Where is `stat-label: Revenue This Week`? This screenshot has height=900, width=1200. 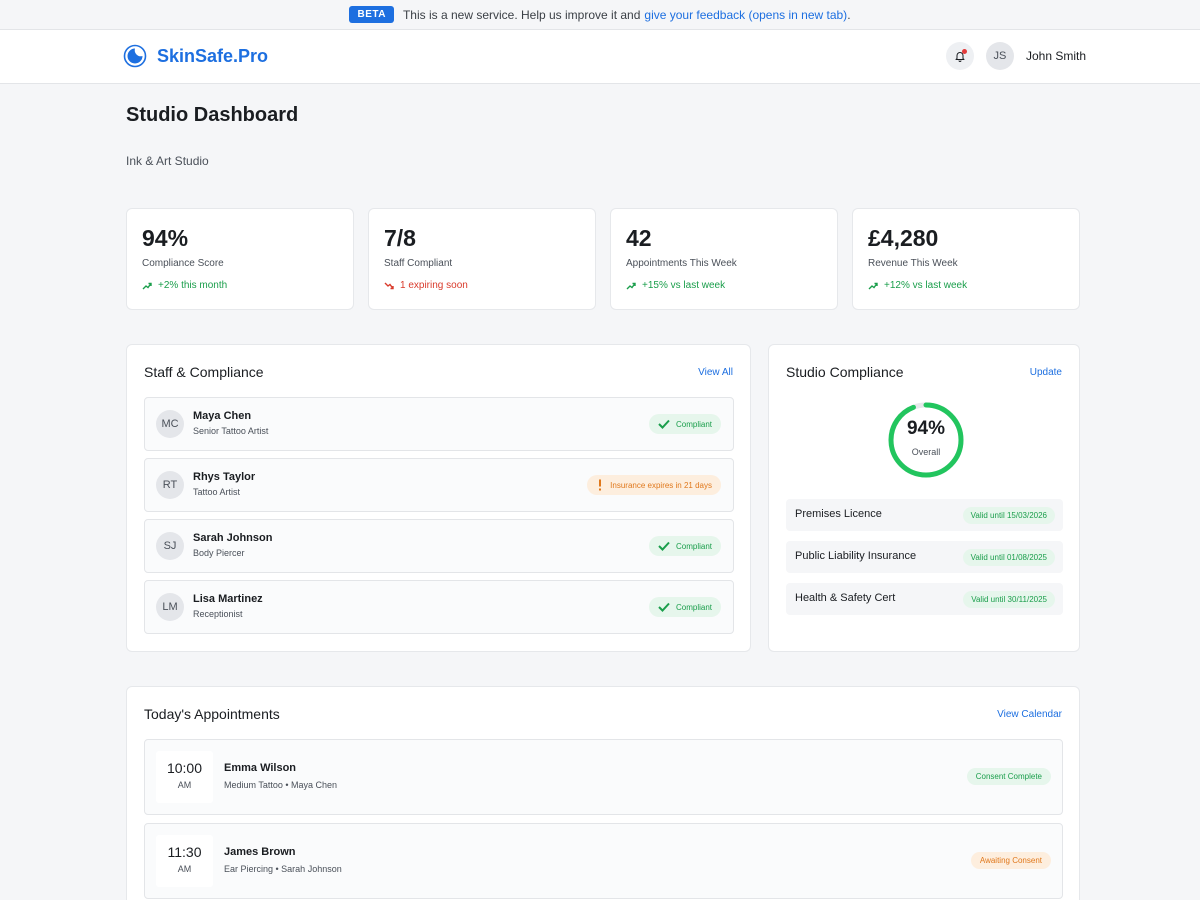
stat-label: Revenue This Week is located at coordinates (913, 263).